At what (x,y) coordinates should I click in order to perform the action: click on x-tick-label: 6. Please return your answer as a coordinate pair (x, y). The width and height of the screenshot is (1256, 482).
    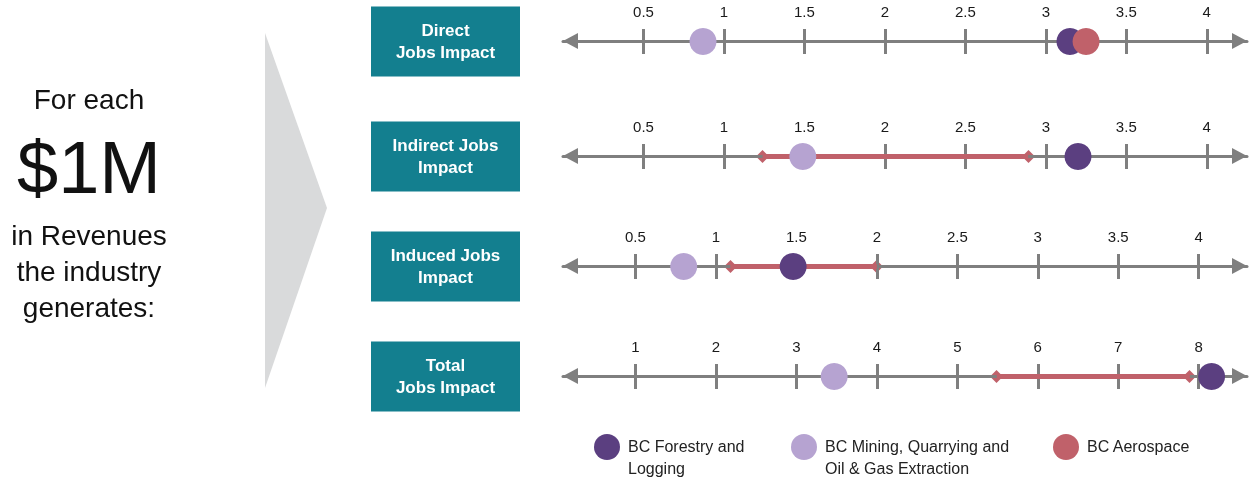
    Looking at the image, I should click on (1037, 346).